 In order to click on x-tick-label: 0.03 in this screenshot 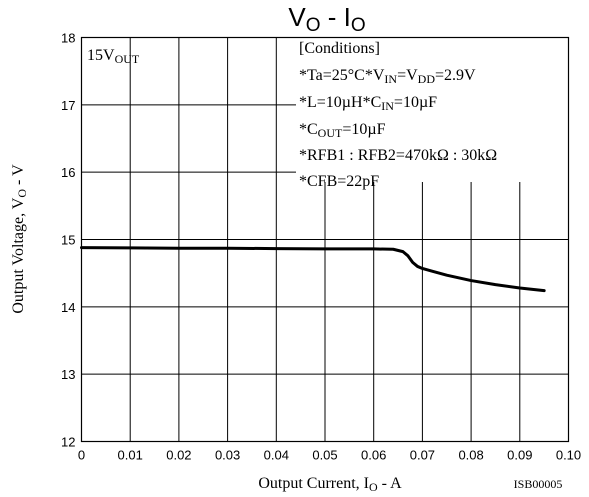, I will do `click(227, 455)`.